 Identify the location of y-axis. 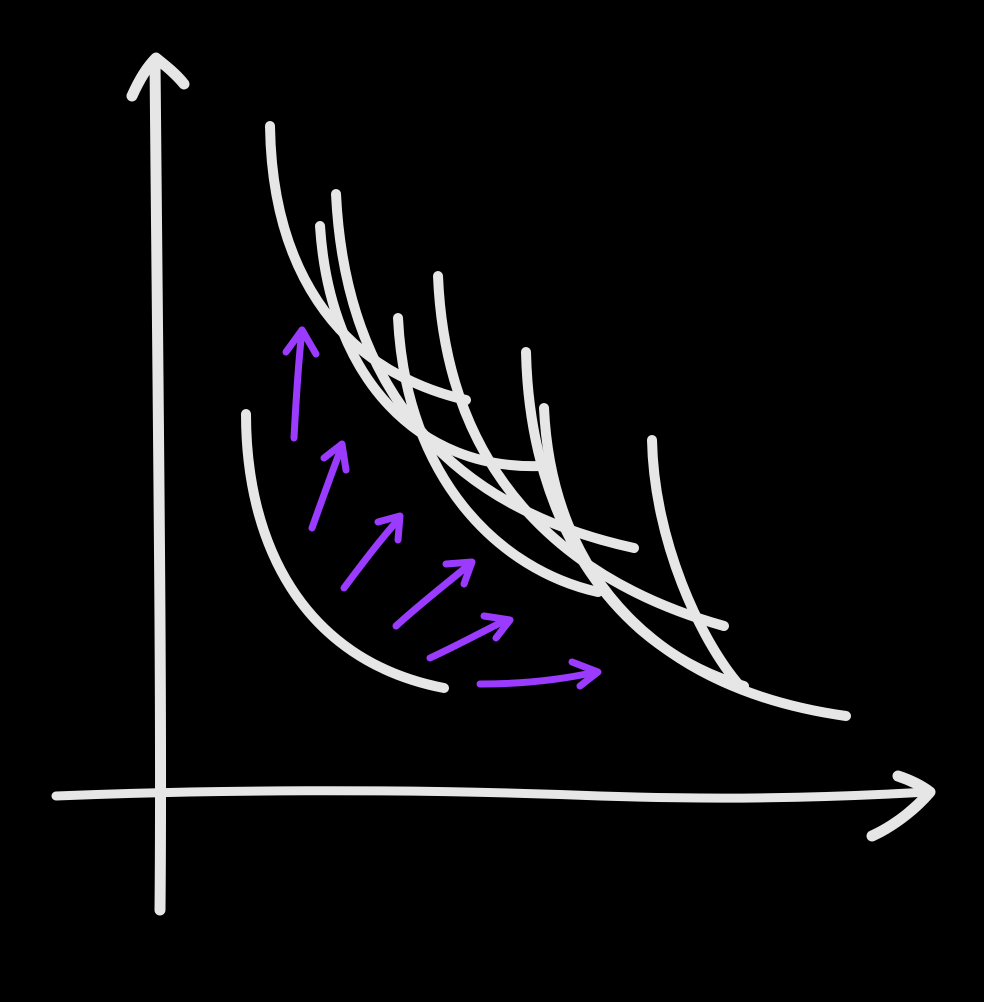
(158, 484).